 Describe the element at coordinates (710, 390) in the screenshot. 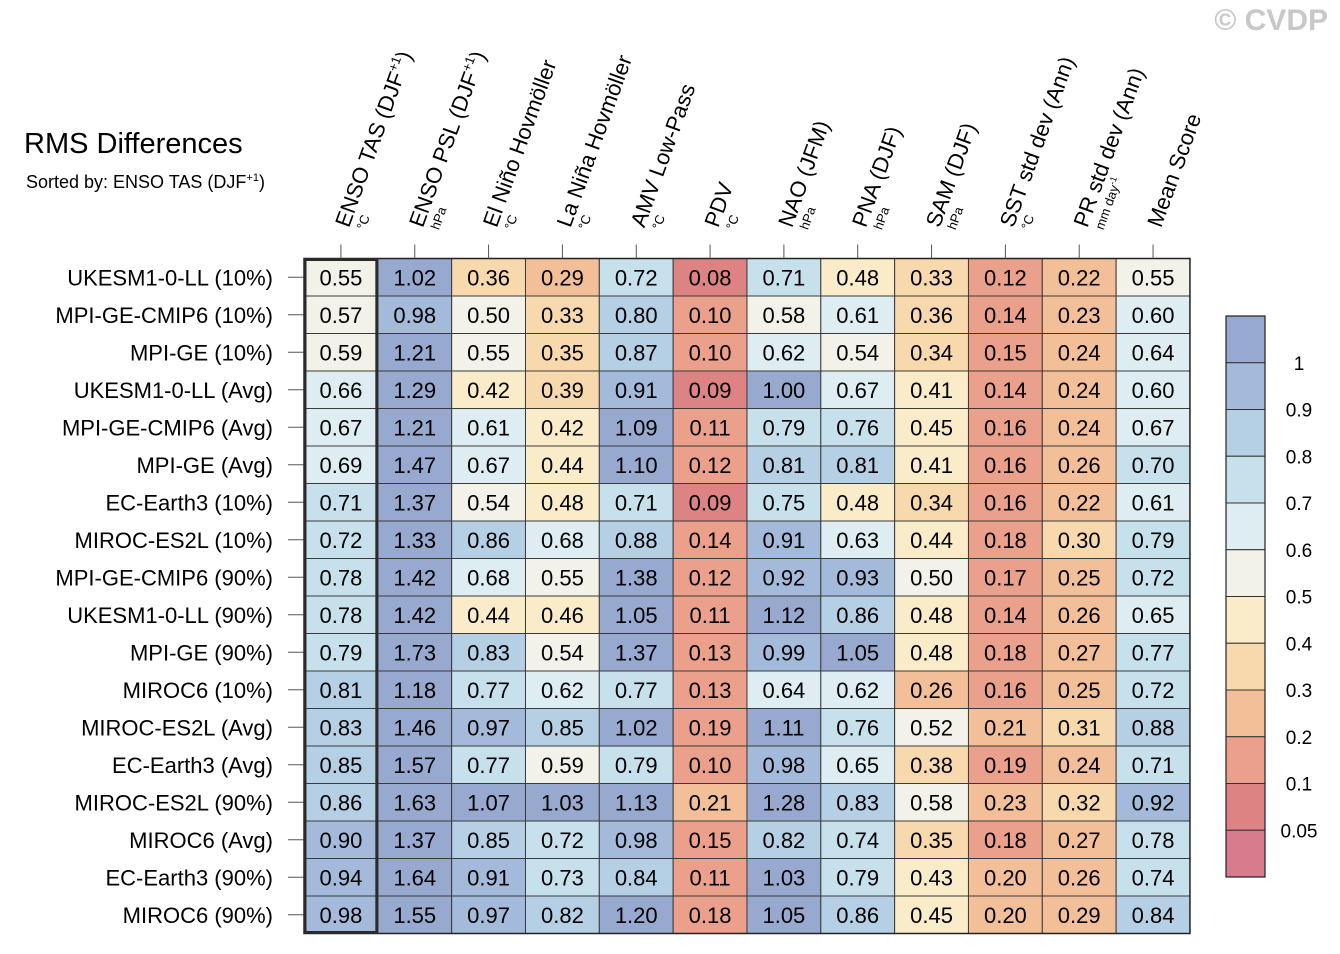

I see `cell-value: 0.09` at that location.